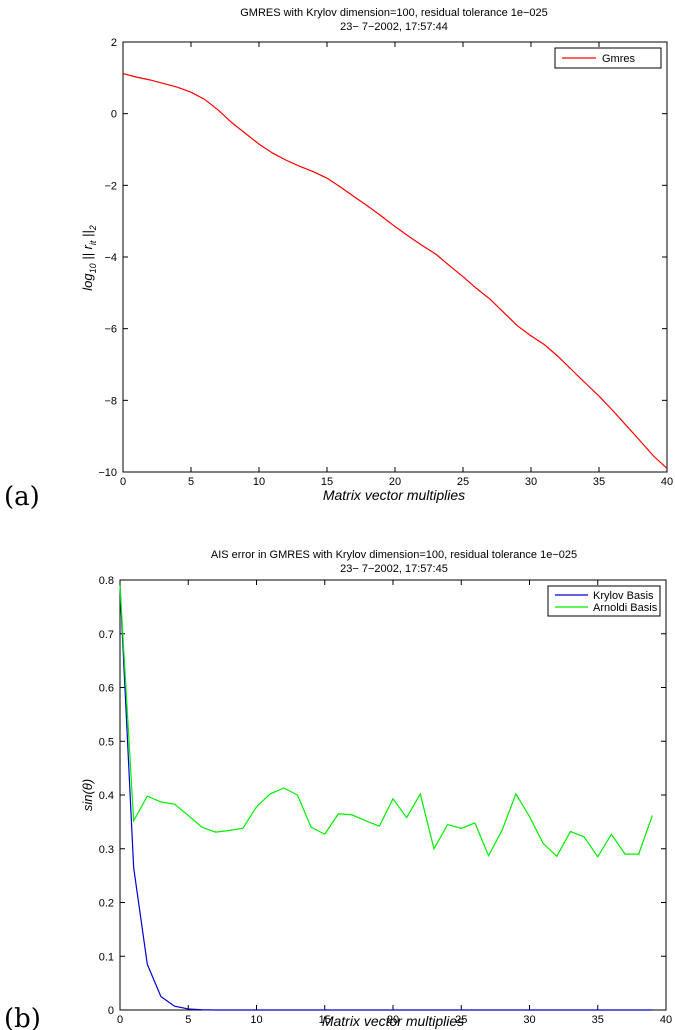 The width and height of the screenshot is (675, 1030). I want to click on ylabel-a-end: ||, so click(87, 235).